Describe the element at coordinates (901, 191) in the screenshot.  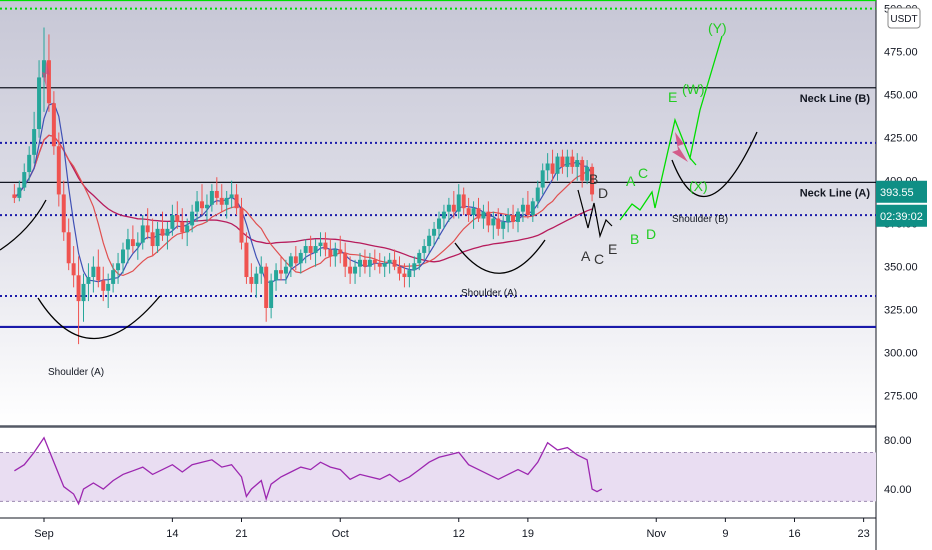
I see `current-price-box` at that location.